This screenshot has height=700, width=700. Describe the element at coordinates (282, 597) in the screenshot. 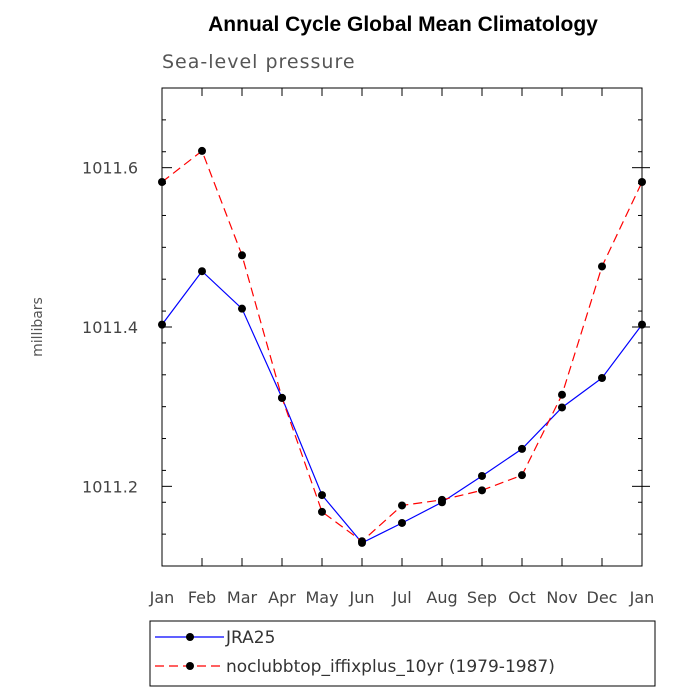

I see `x-tick-label: Apr` at that location.